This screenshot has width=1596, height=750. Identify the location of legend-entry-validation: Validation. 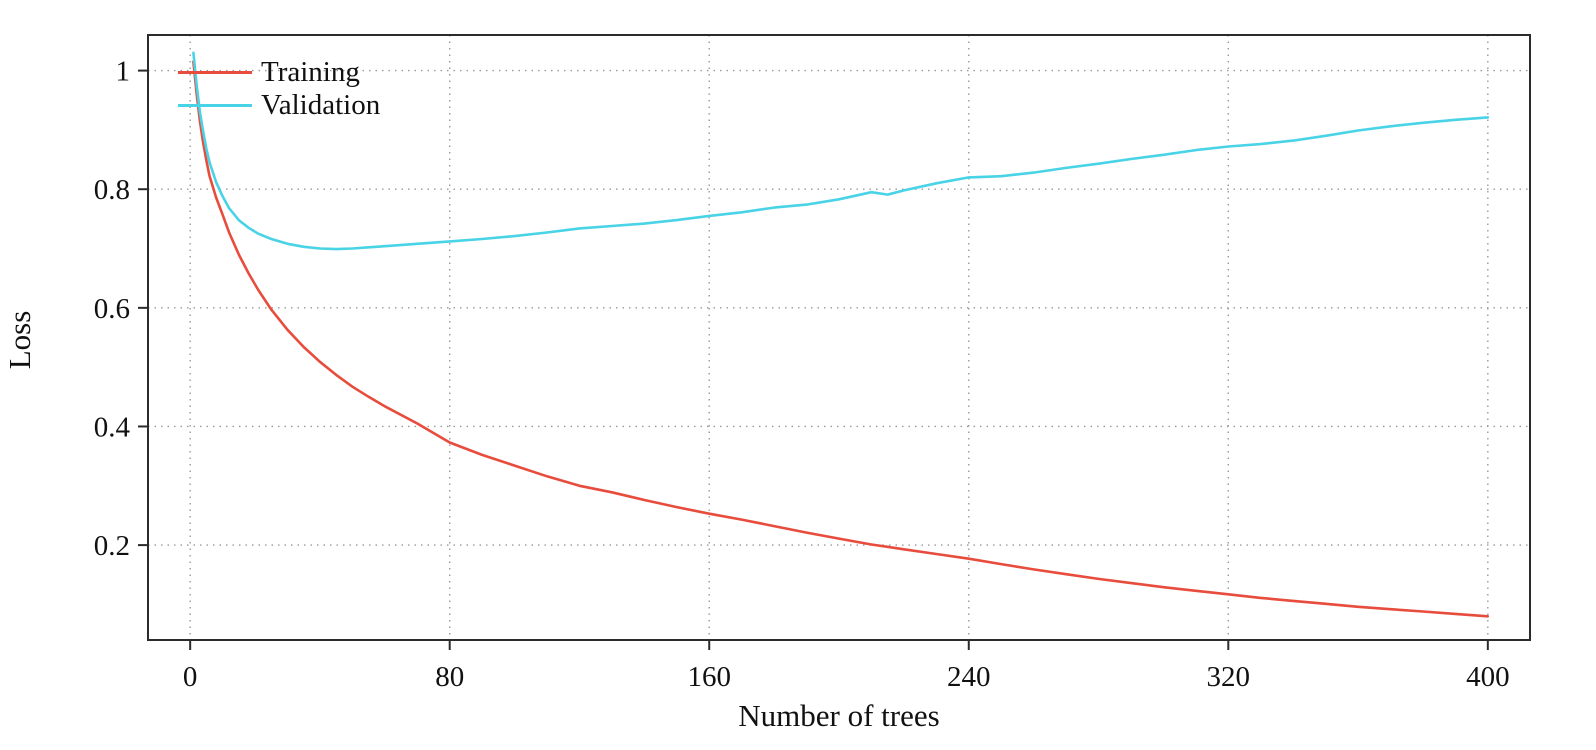
(279, 105).